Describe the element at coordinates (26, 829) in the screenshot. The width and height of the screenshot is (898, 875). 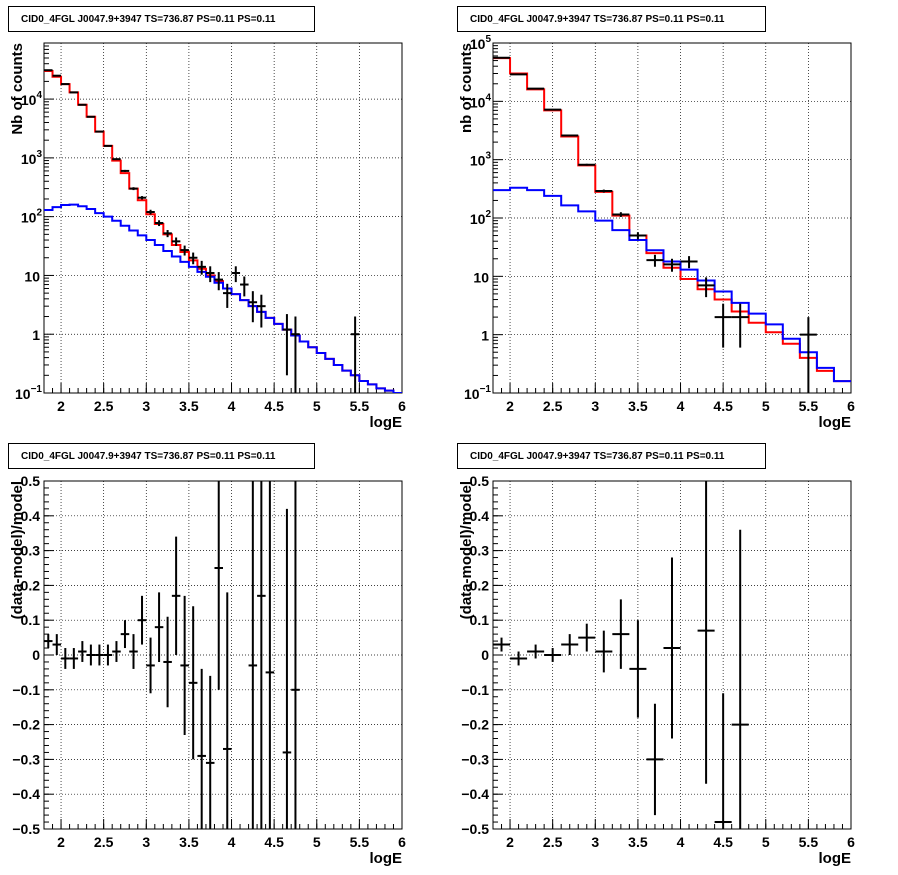
I see `y-tick-label: −0.5` at that location.